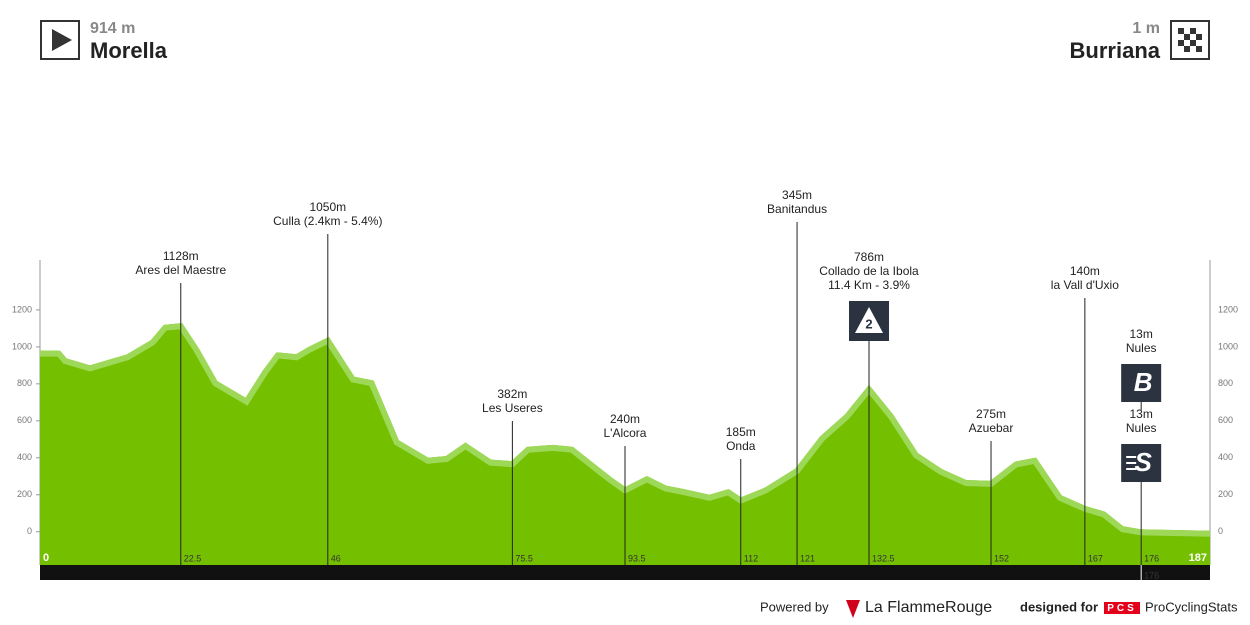 The width and height of the screenshot is (1250, 625). What do you see at coordinates (512, 408) in the screenshot?
I see `poi-name: Les Useres` at bounding box center [512, 408].